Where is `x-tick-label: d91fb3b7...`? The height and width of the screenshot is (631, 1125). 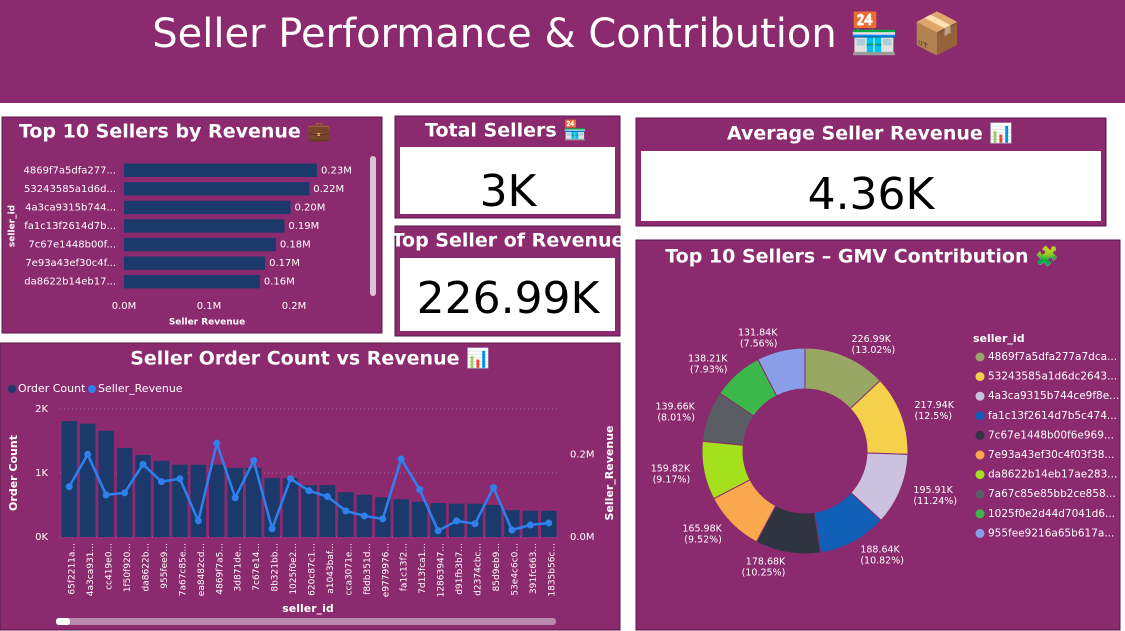
x-tick-label: d91fb3b7... is located at coordinates (460, 569).